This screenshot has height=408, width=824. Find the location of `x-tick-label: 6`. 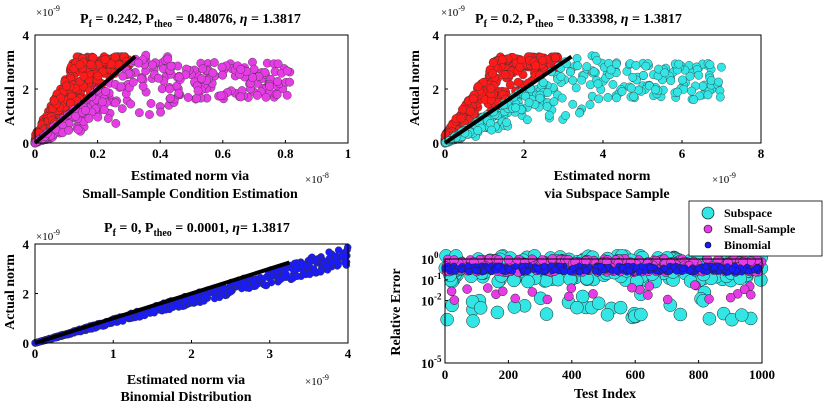

x-tick-label: 6 is located at coordinates (682, 153).